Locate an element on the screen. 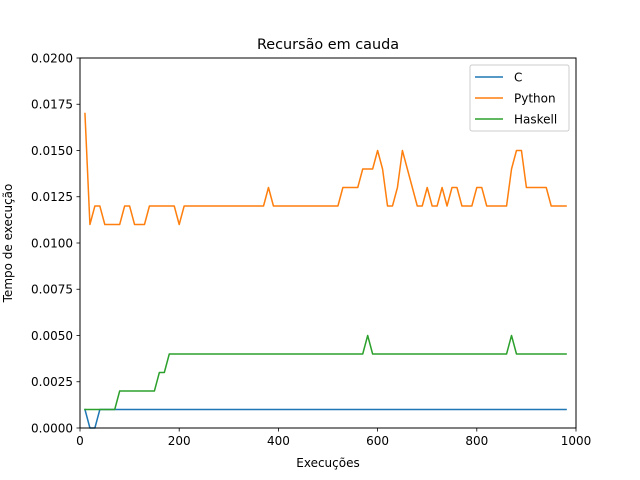 The image size is (640, 480). legend-label-python: Python is located at coordinates (535, 98).